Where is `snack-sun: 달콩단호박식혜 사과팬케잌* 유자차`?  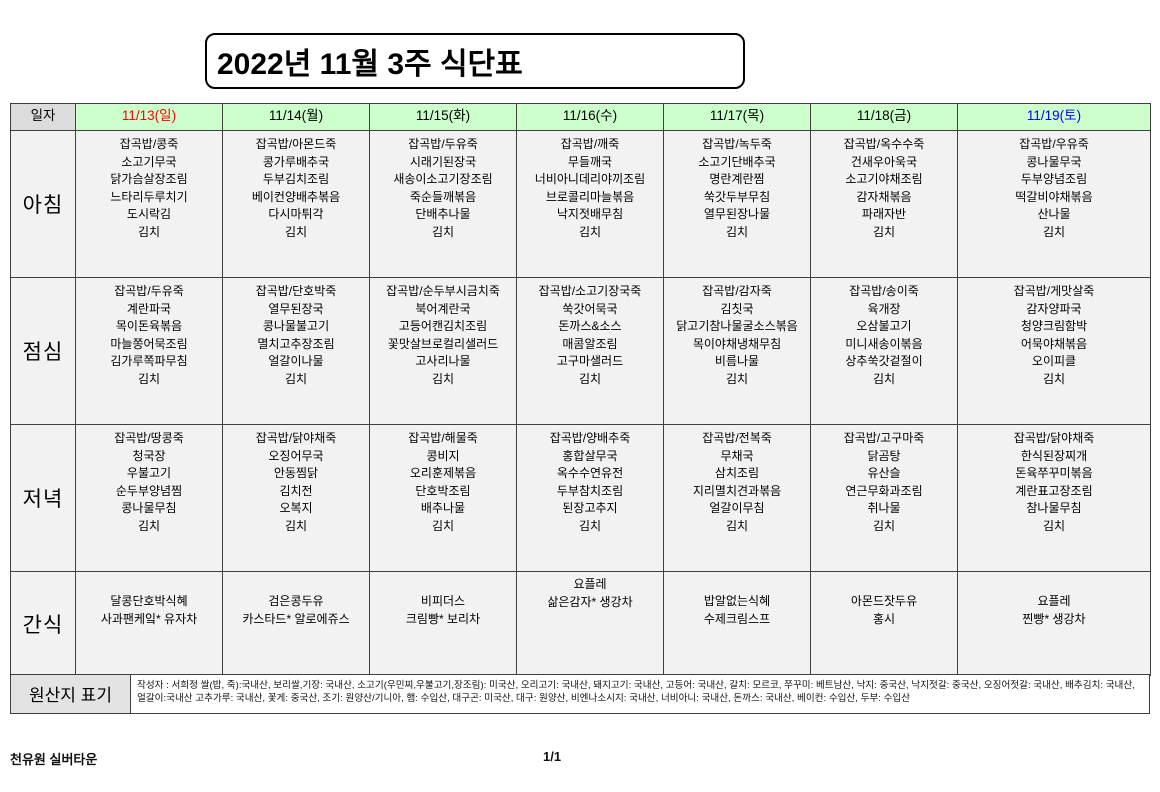 snack-sun: 달콩단호박식혜 사과팬케잌* 유자차 is located at coordinates (149, 623).